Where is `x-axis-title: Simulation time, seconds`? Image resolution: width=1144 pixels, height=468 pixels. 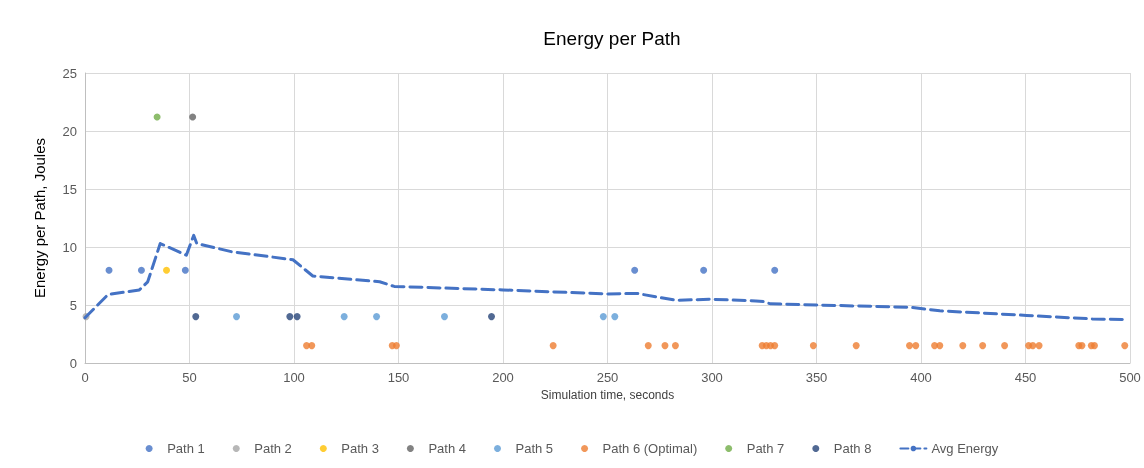 x-axis-title: Simulation time, seconds is located at coordinates (607, 394).